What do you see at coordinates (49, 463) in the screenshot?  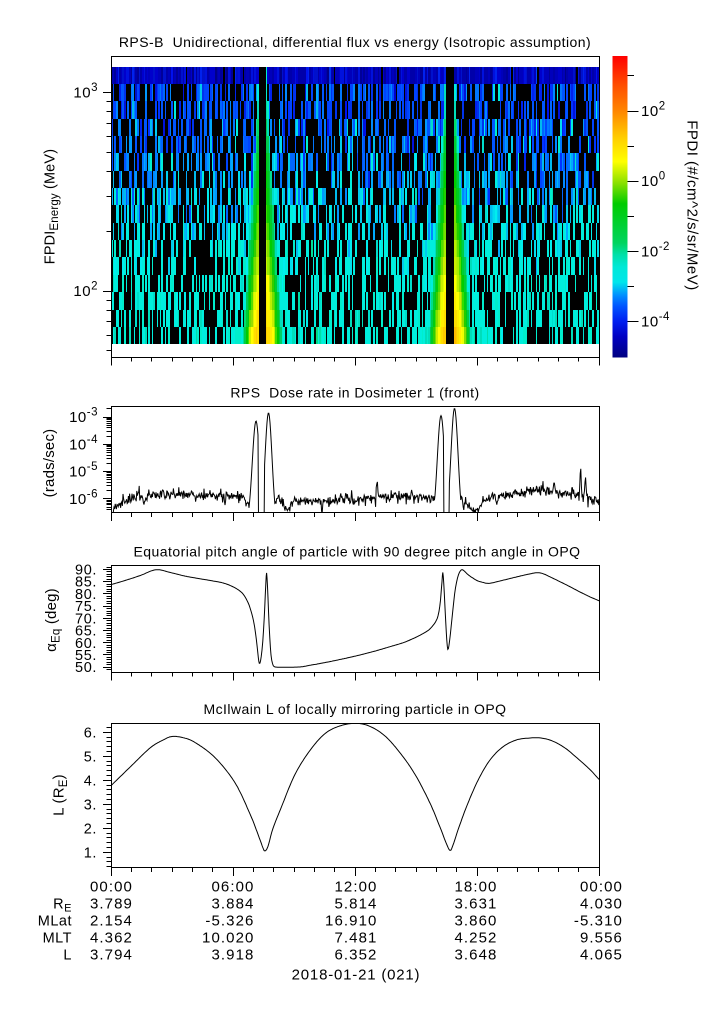 I see `svg-text: (rads/sec)` at bounding box center [49, 463].